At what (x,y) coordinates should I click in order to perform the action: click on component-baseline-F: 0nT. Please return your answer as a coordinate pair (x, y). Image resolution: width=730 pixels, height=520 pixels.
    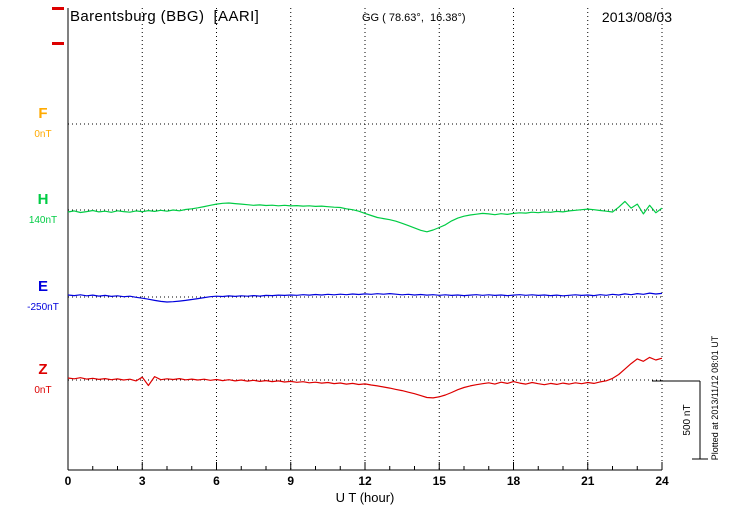
    Looking at the image, I should click on (43, 134).